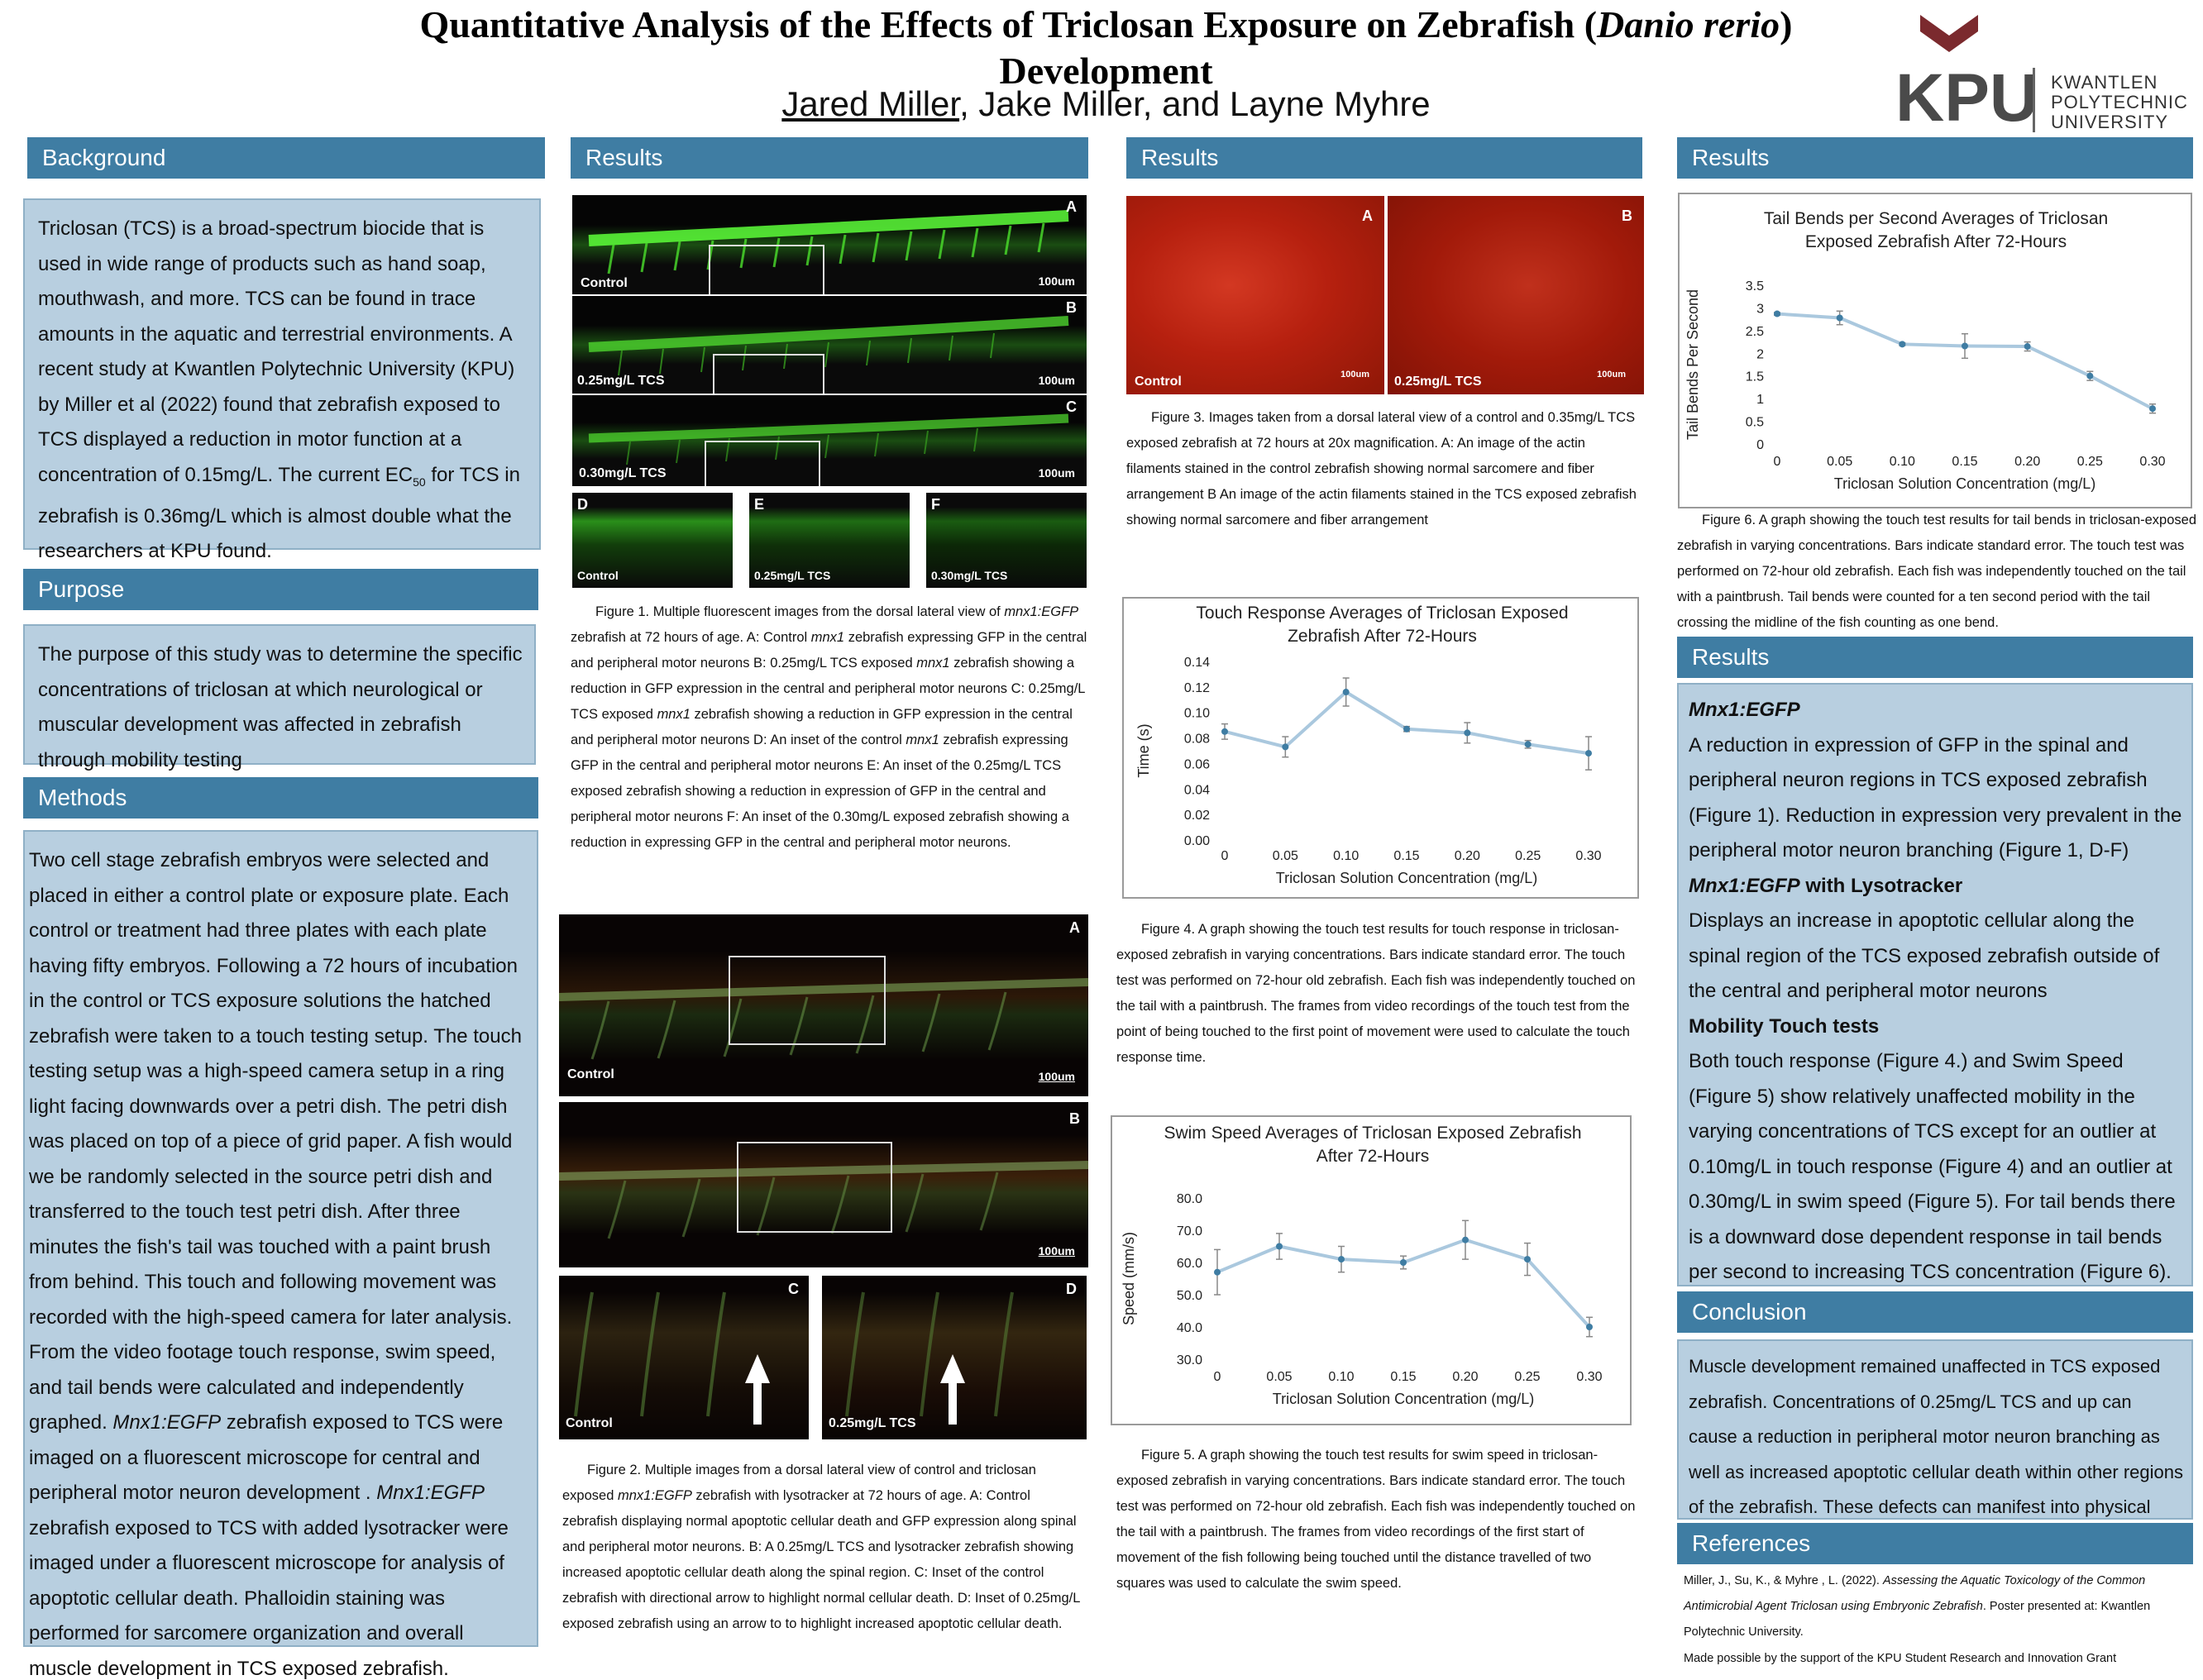 The height and width of the screenshot is (1680, 2203). Describe the element at coordinates (1516, 295) in the screenshot. I see `fig3-panel-b: B 0.25mg/L TCS 100um` at that location.